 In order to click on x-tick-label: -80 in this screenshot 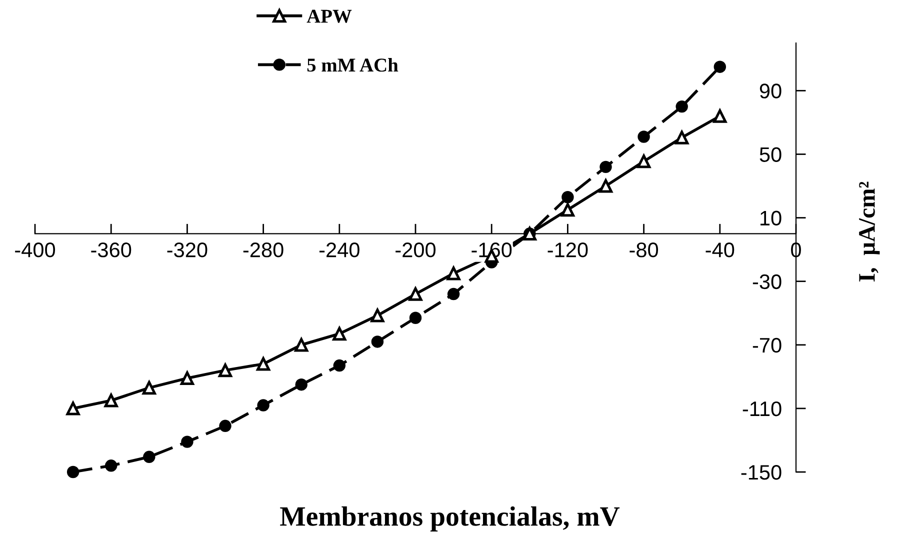, I will do `click(644, 250)`.